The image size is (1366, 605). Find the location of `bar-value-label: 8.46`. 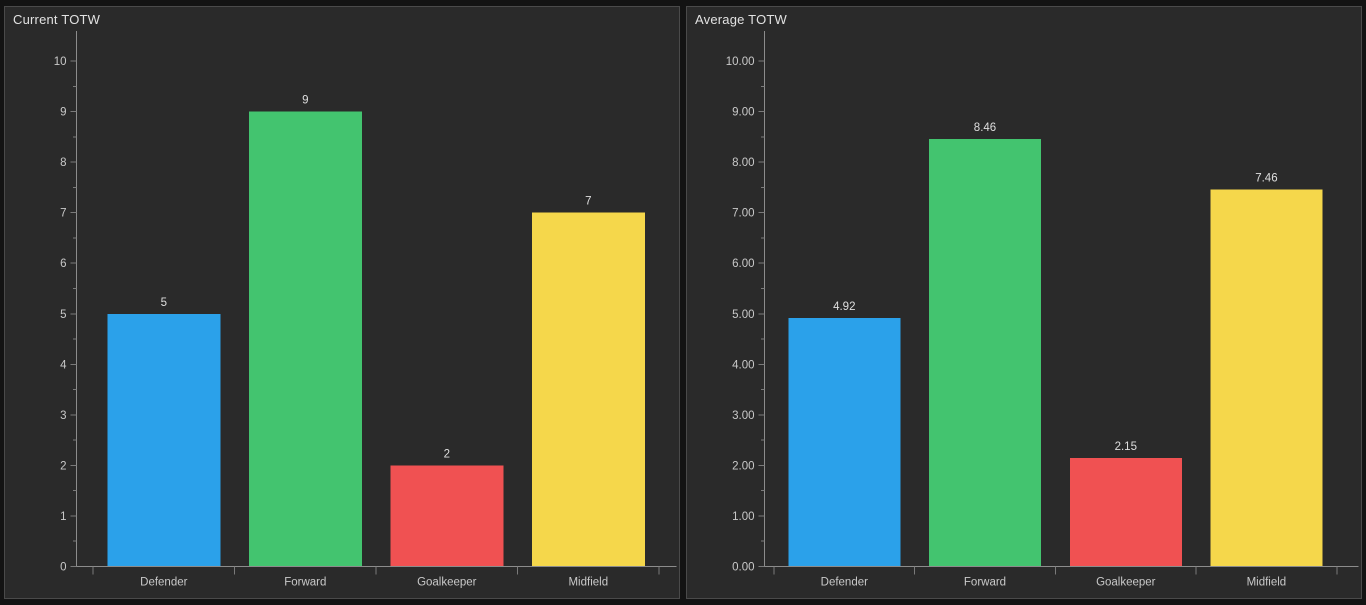

bar-value-label: 8.46 is located at coordinates (985, 128).